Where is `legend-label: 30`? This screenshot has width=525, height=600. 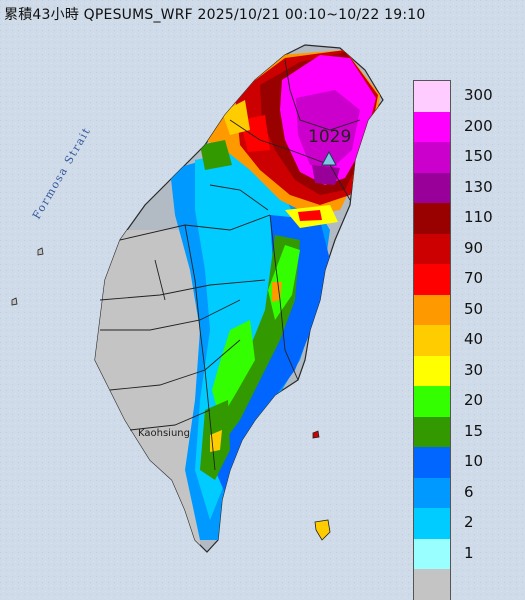 legend-label: 30 is located at coordinates (474, 369).